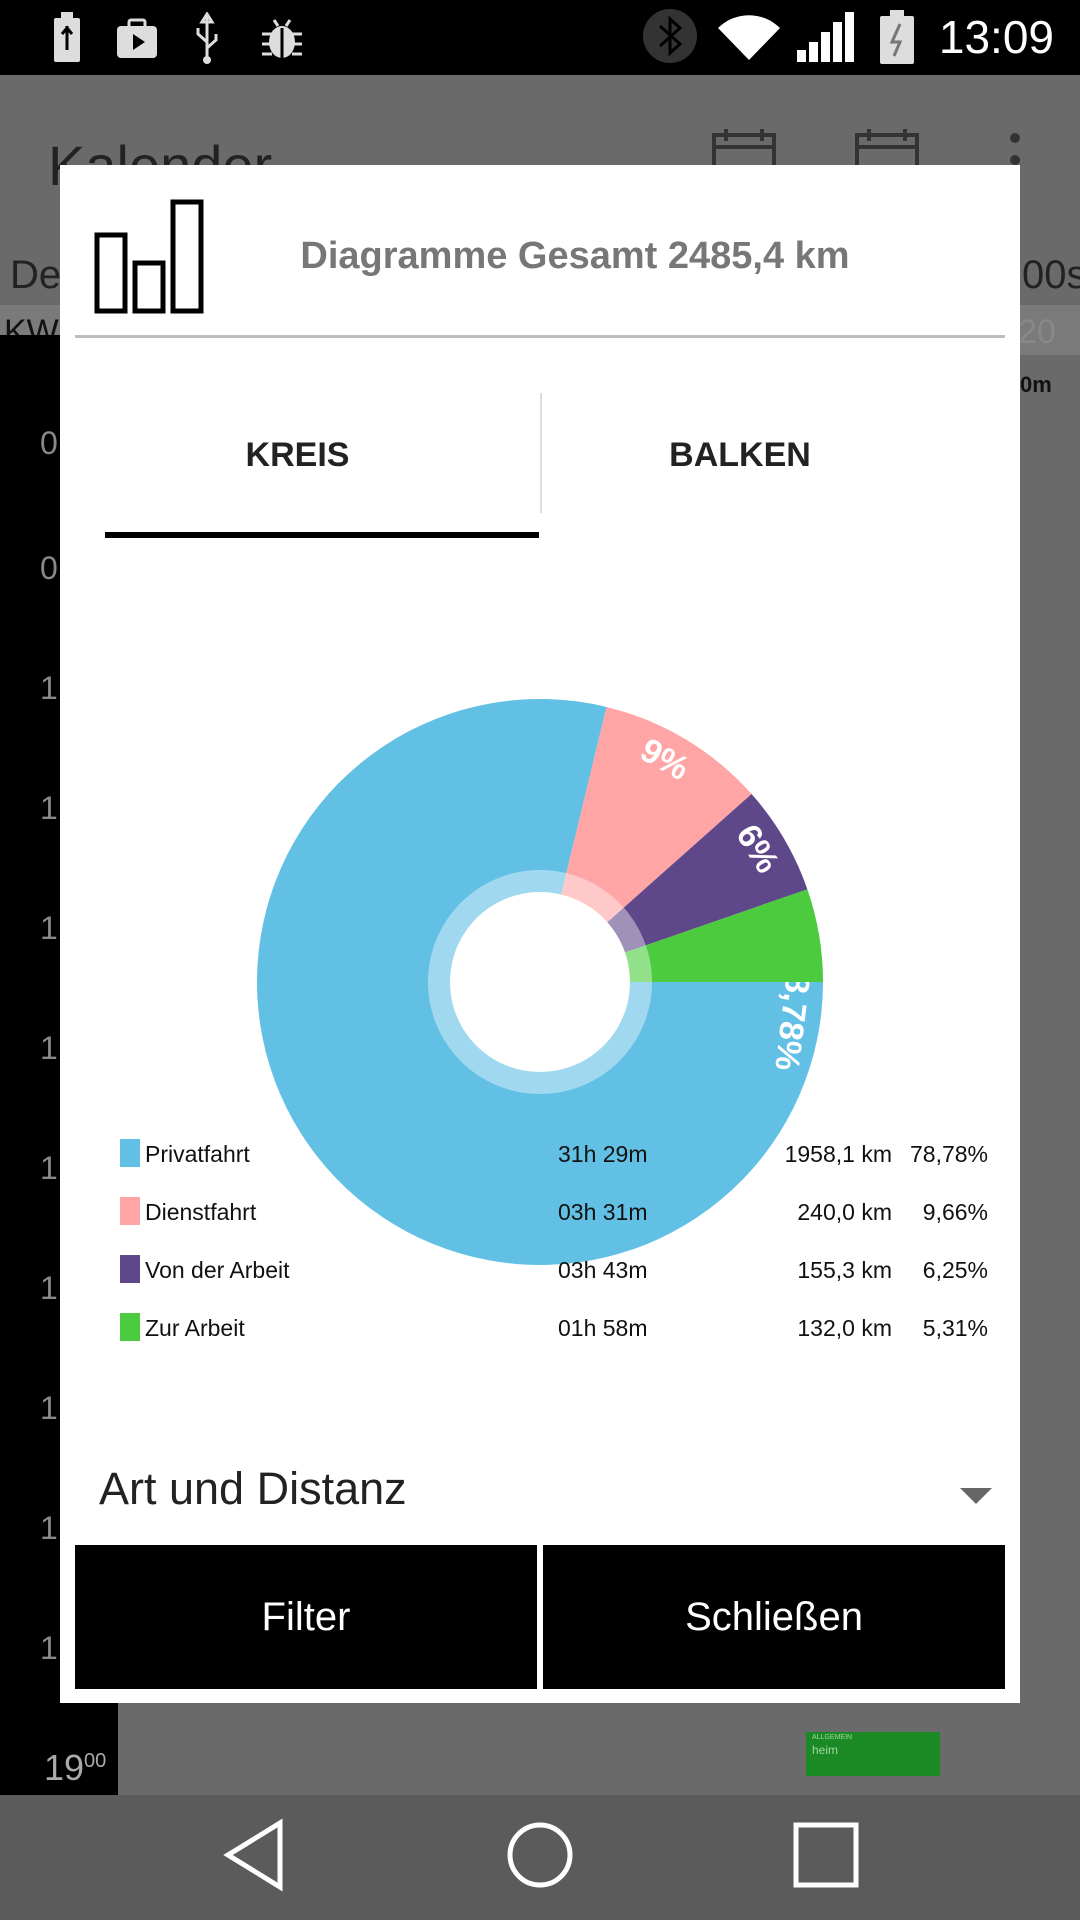 The height and width of the screenshot is (1920, 1080). I want to click on header-divider, so click(540, 336).